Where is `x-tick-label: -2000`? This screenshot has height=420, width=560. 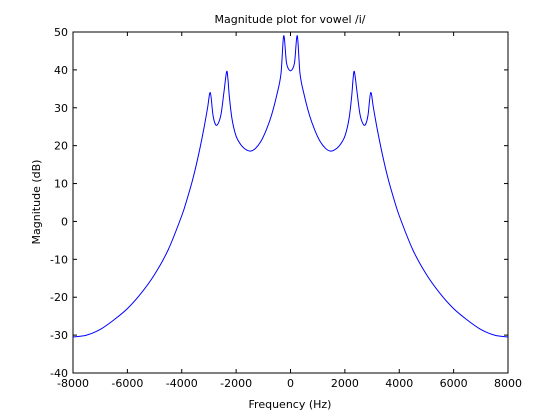
x-tick-label: -2000 is located at coordinates (236, 383).